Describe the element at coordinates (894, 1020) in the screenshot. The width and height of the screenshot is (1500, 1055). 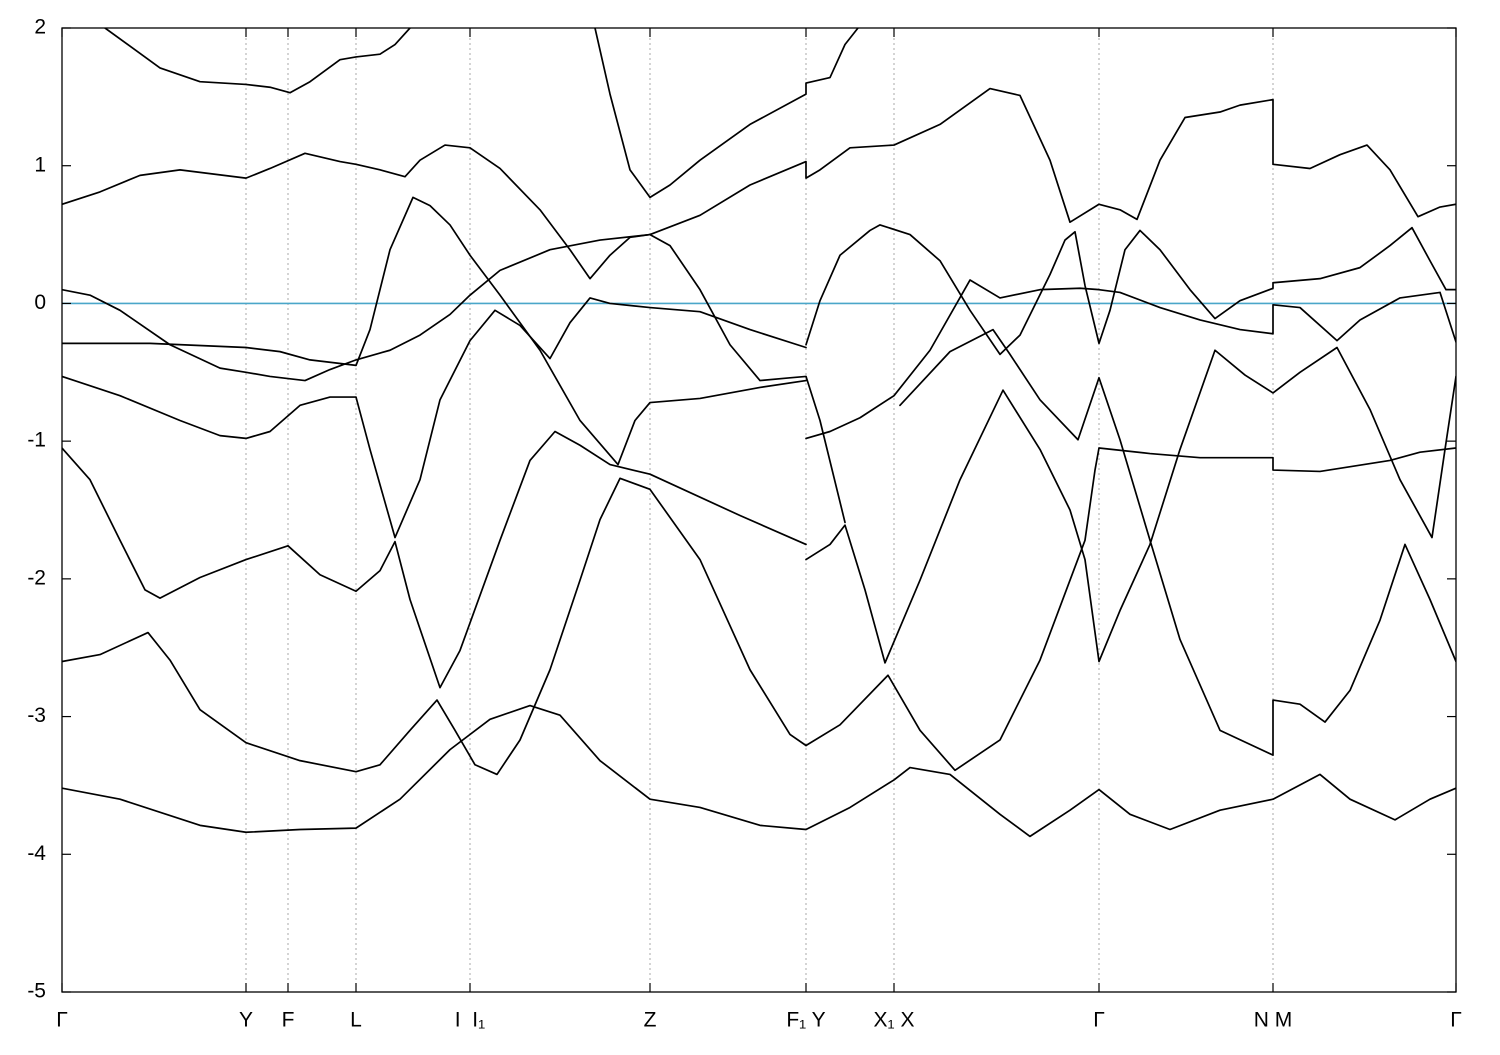
I see `x-tick-label: X₁ X` at that location.